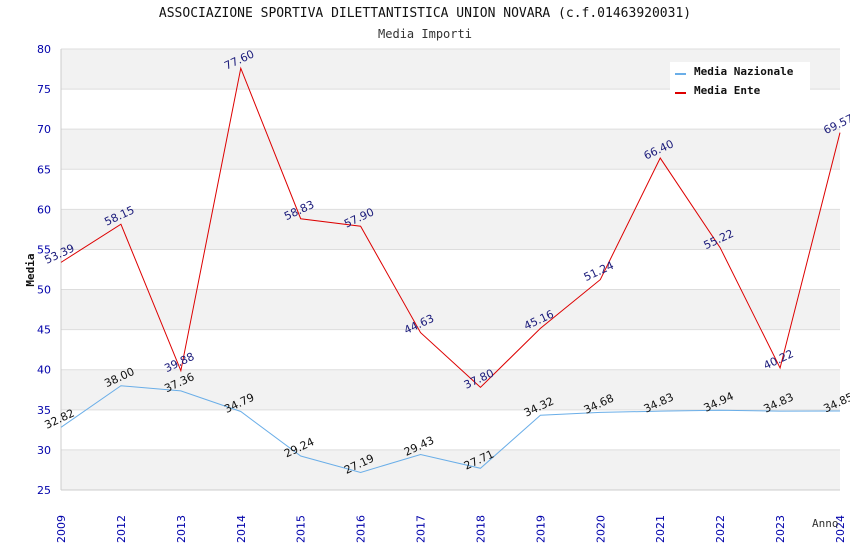  I want to click on x-tick-label: 2019, so click(540, 529).